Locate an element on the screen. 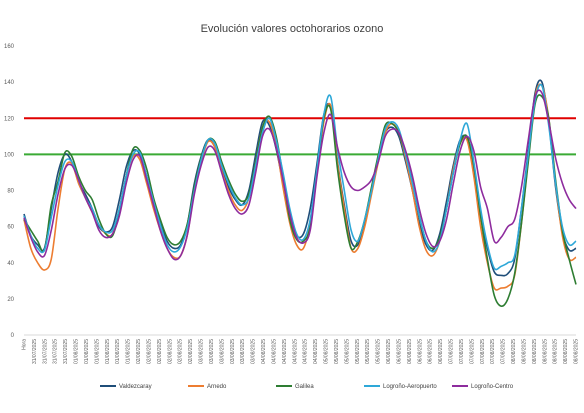  legend-label: Valdezcaray is located at coordinates (135, 387).